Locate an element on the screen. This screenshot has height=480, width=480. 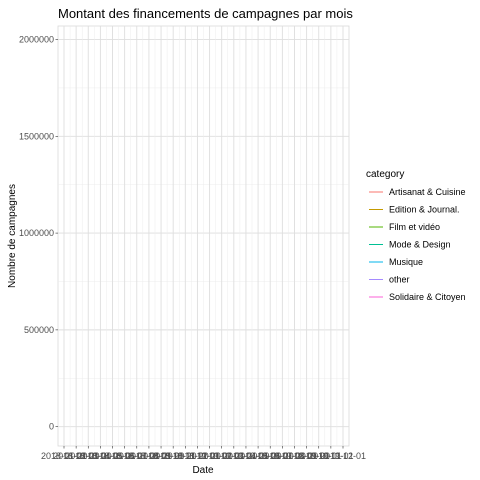
x-axis-label: Date is located at coordinates (203, 470).